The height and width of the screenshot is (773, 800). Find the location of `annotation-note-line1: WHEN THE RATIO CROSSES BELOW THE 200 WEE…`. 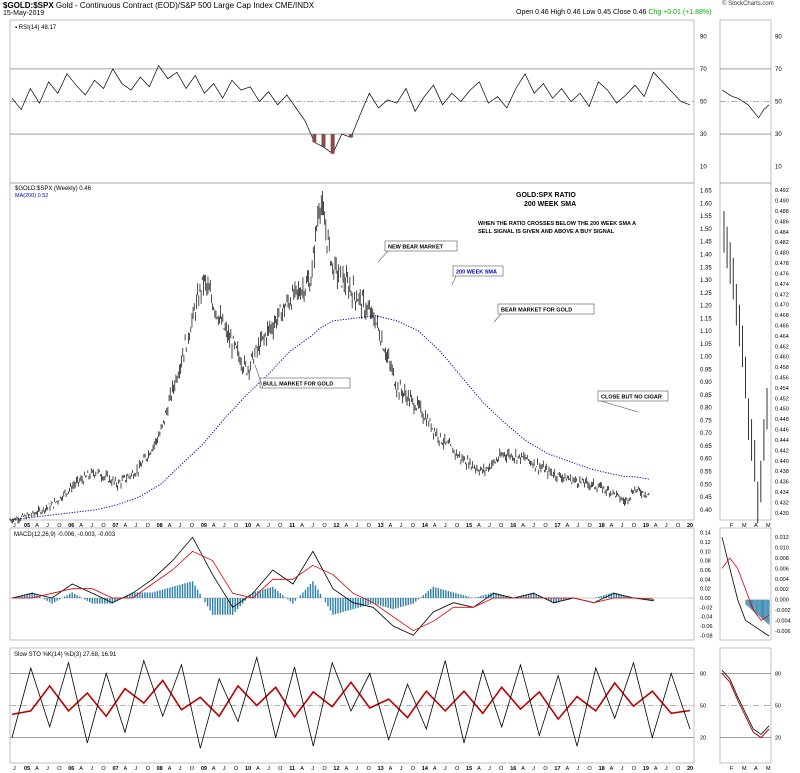

annotation-note-line1: WHEN THE RATIO CROSSES BELOW THE 200 WEE… is located at coordinates (557, 224).